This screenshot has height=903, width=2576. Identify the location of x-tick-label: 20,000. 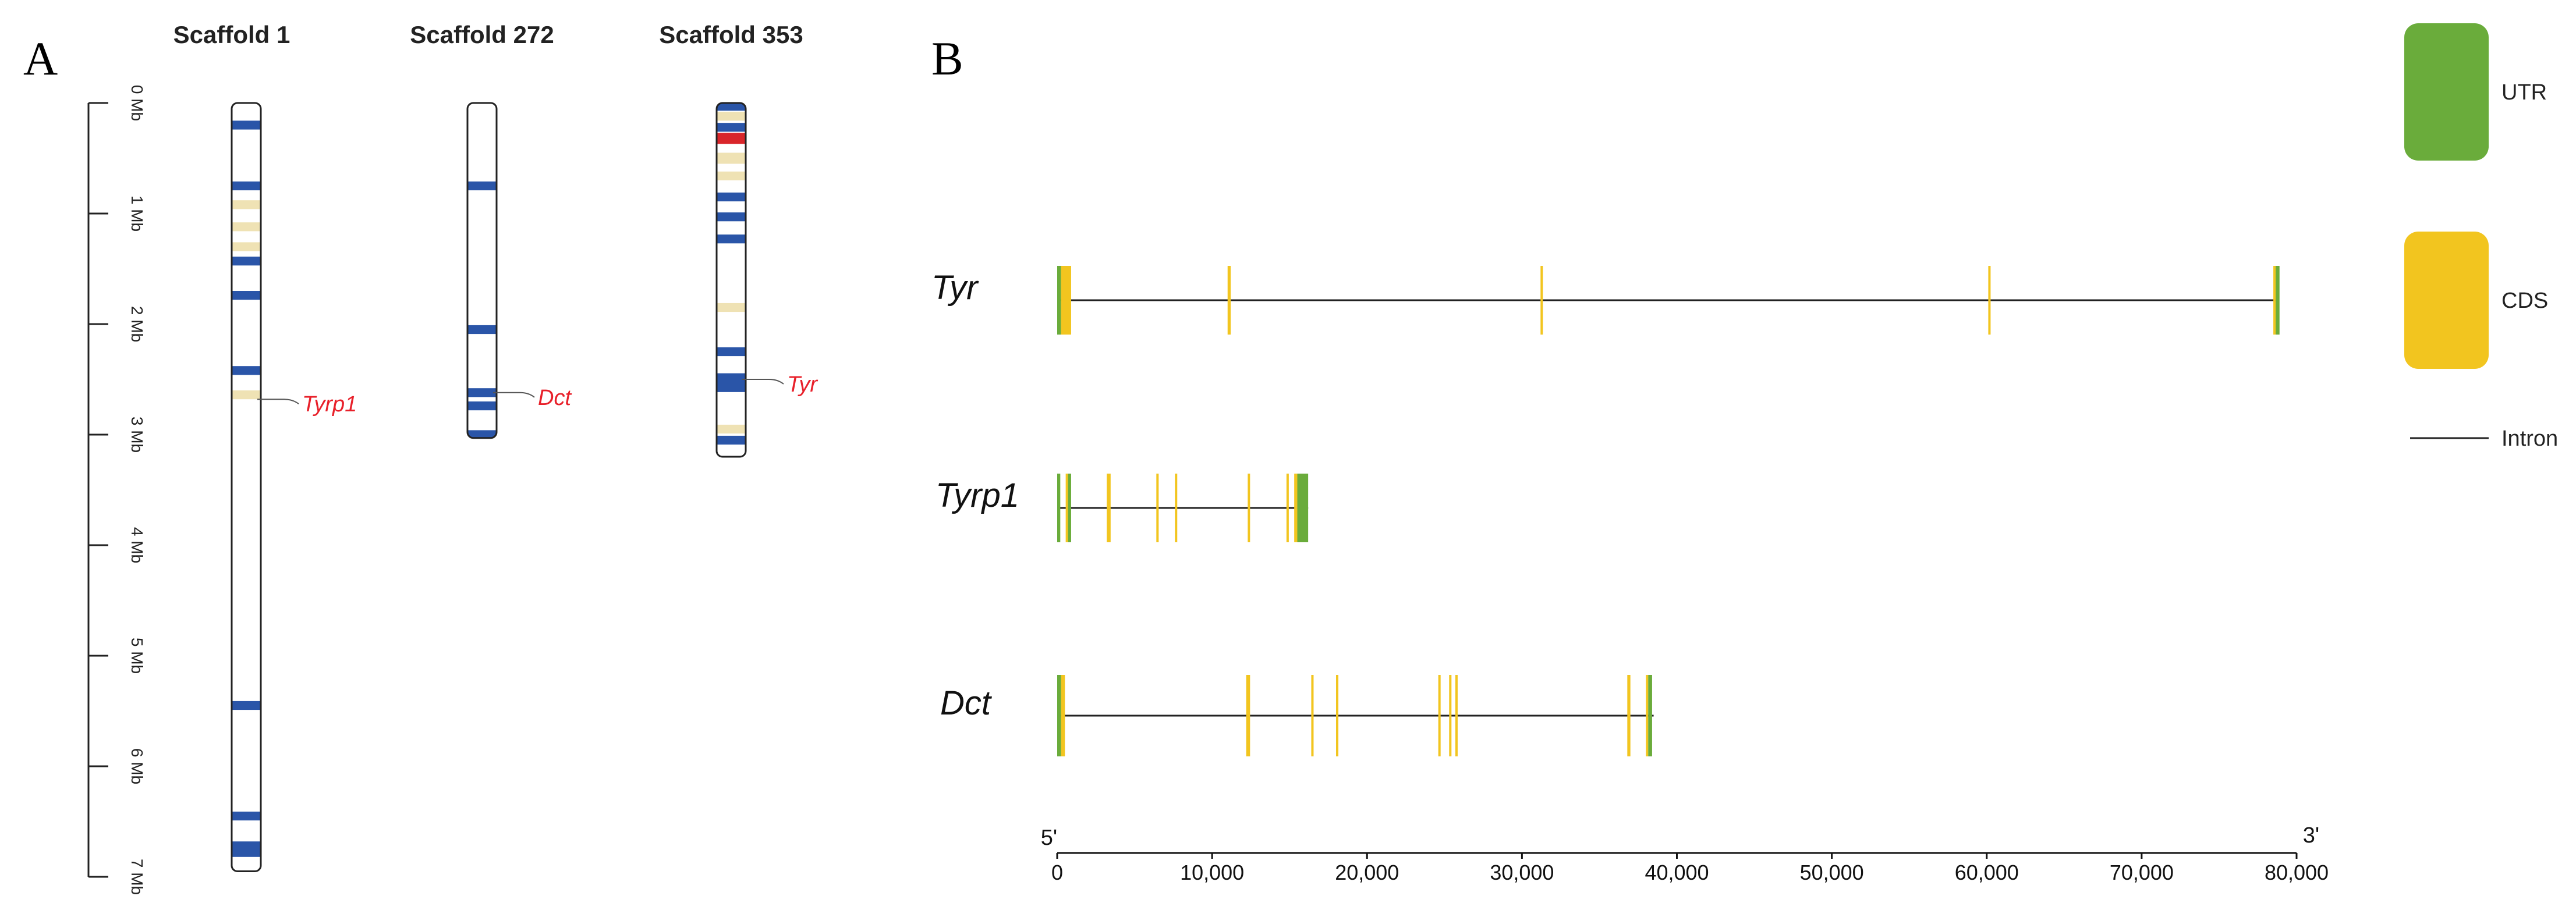
(1367, 873).